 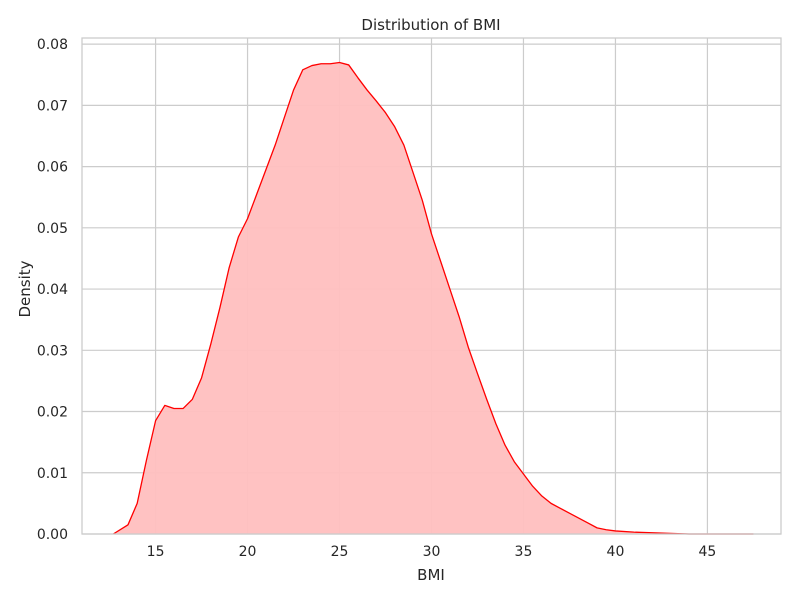 What do you see at coordinates (708, 552) in the screenshot?
I see `x-tick-label: 45` at bounding box center [708, 552].